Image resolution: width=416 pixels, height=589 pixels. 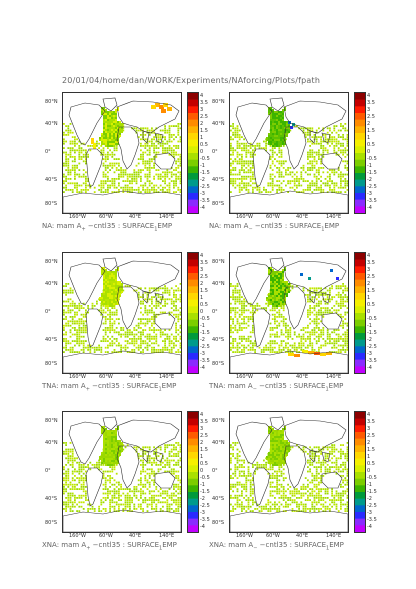 I want to click on colorbar-tick-label: 3.5, so click(x=204, y=262).